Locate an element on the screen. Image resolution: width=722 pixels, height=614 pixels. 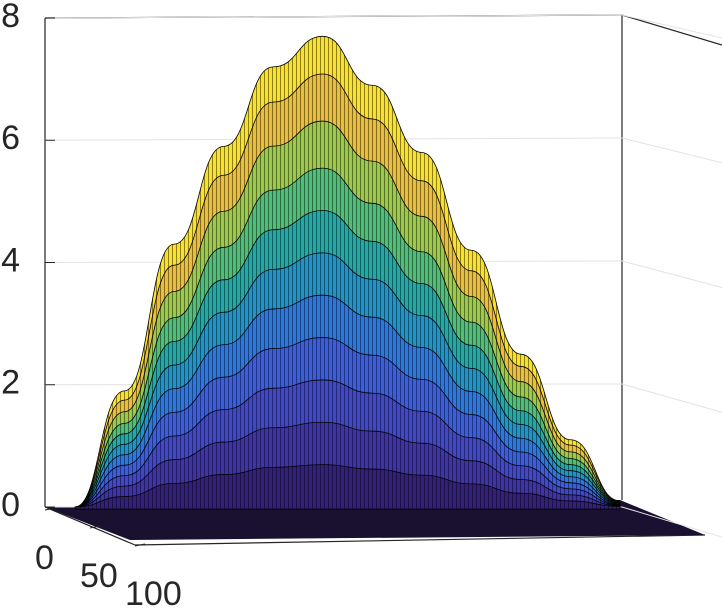
y-tick-label: 50 is located at coordinates (99, 576).